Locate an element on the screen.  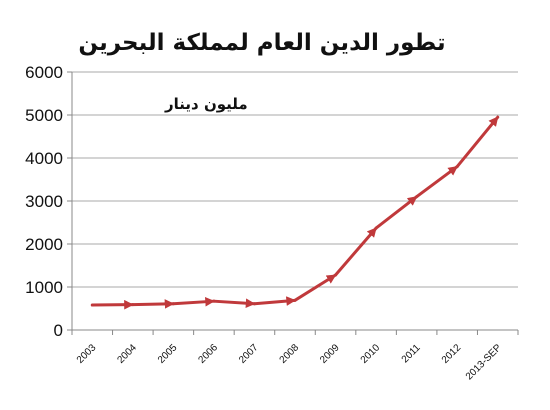
x-tick-label: 2005 is located at coordinates (168, 354).